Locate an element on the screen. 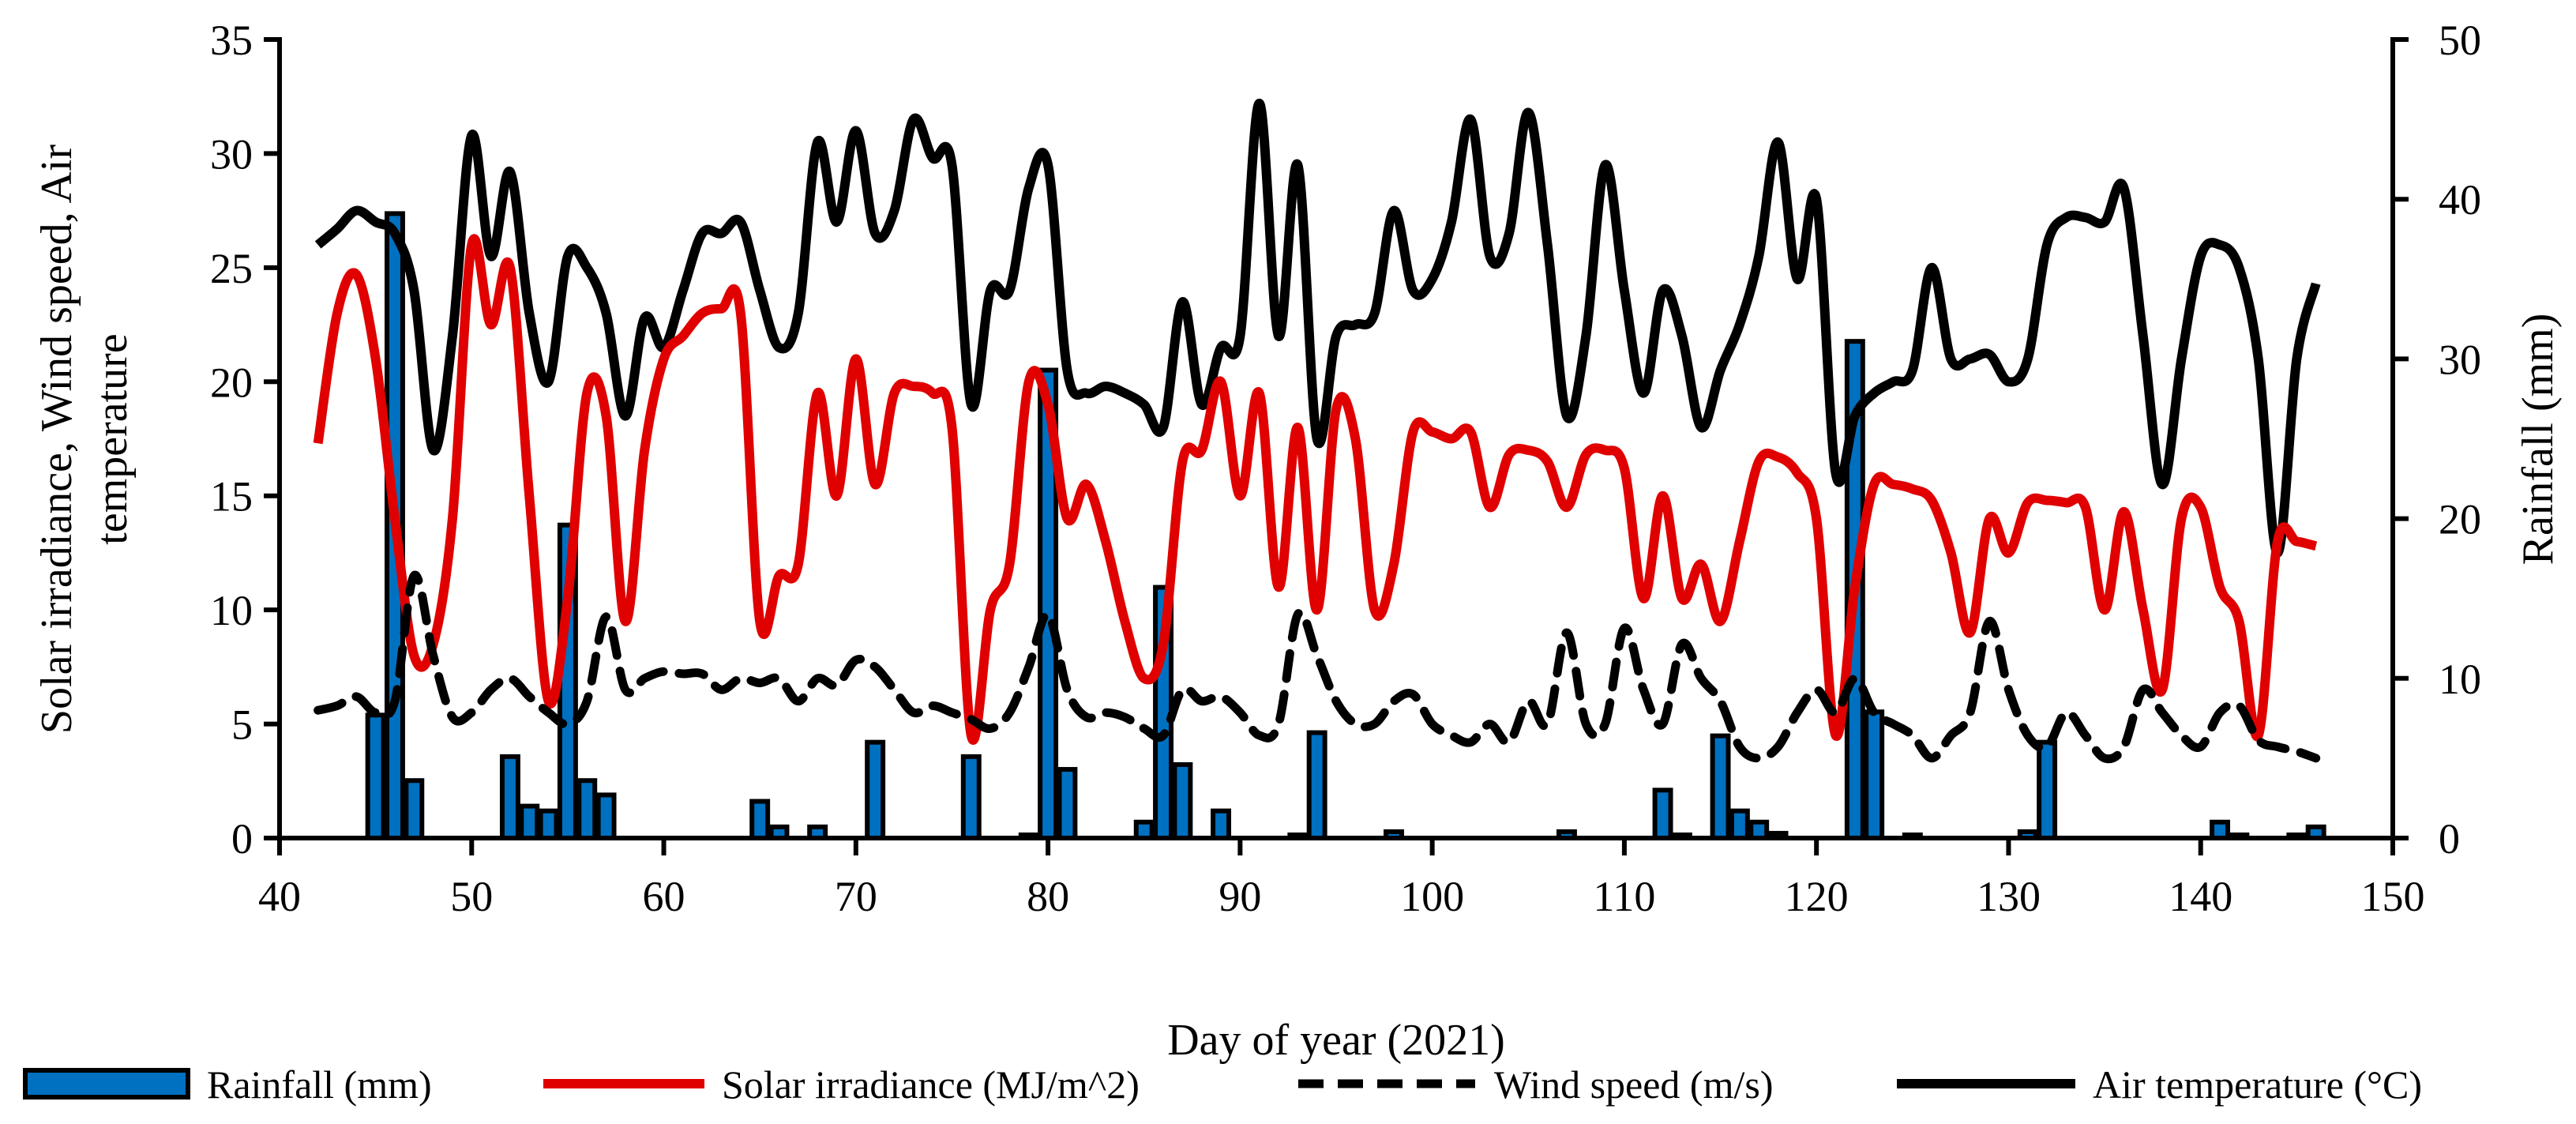 The height and width of the screenshot is (1124, 2576). y-right-tick-label: 30 is located at coordinates (2460, 359).